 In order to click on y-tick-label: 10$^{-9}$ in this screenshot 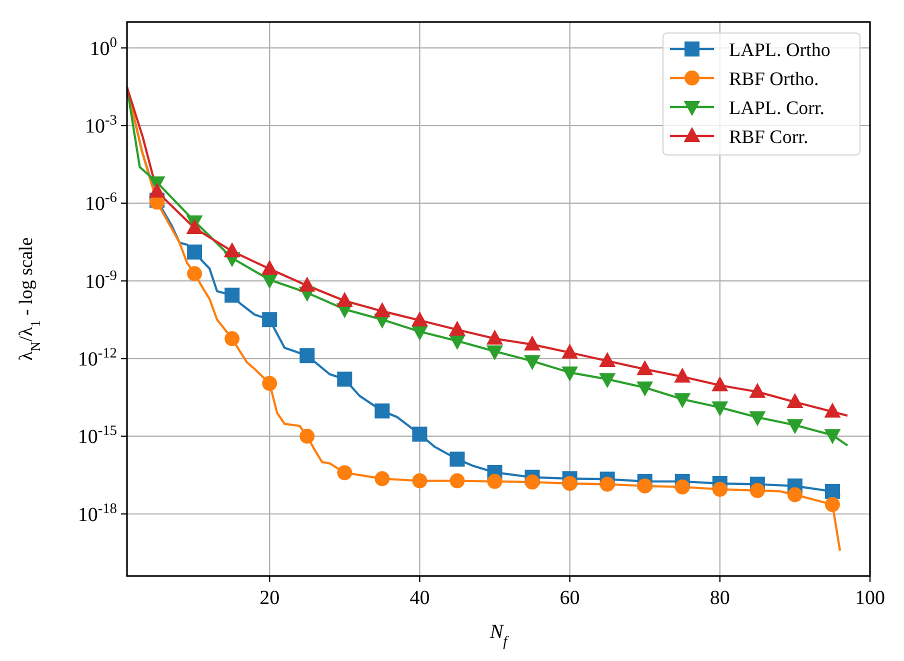, I will do `click(101, 280)`.